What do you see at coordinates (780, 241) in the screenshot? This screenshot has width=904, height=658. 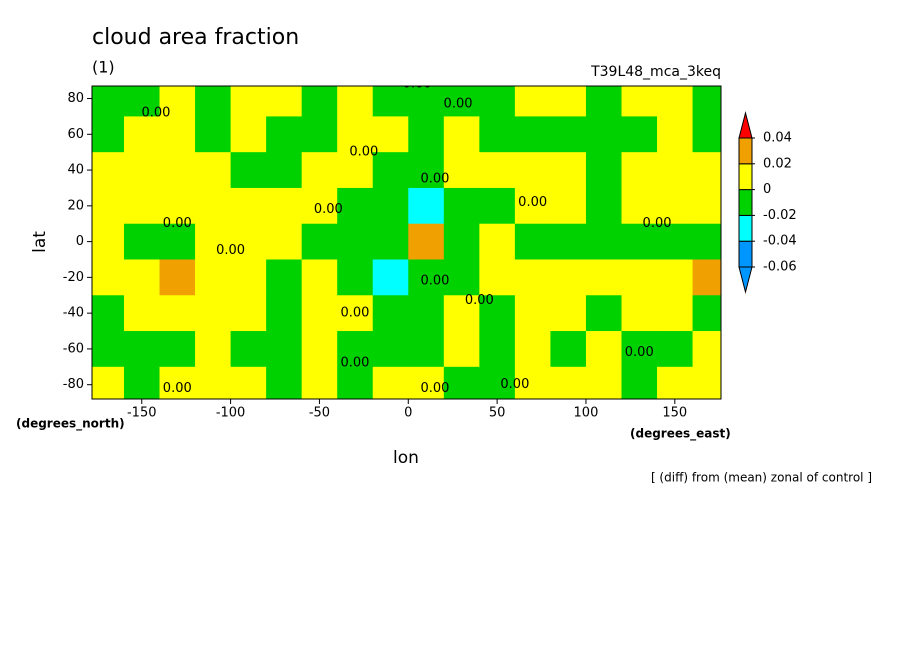 I see `colorbar-label: -0.04` at bounding box center [780, 241].